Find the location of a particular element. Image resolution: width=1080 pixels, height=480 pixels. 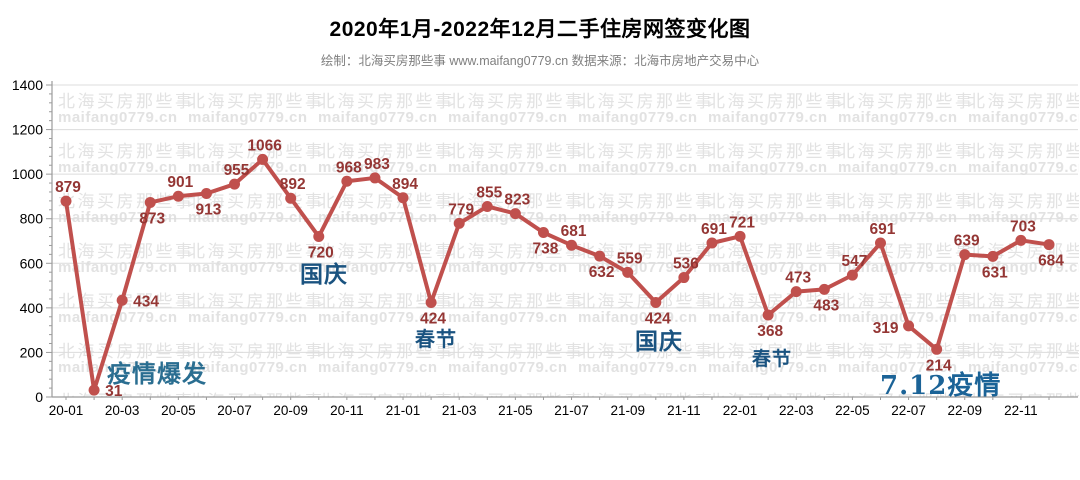

x-tick-label: 20-11 is located at coordinates (347, 410).